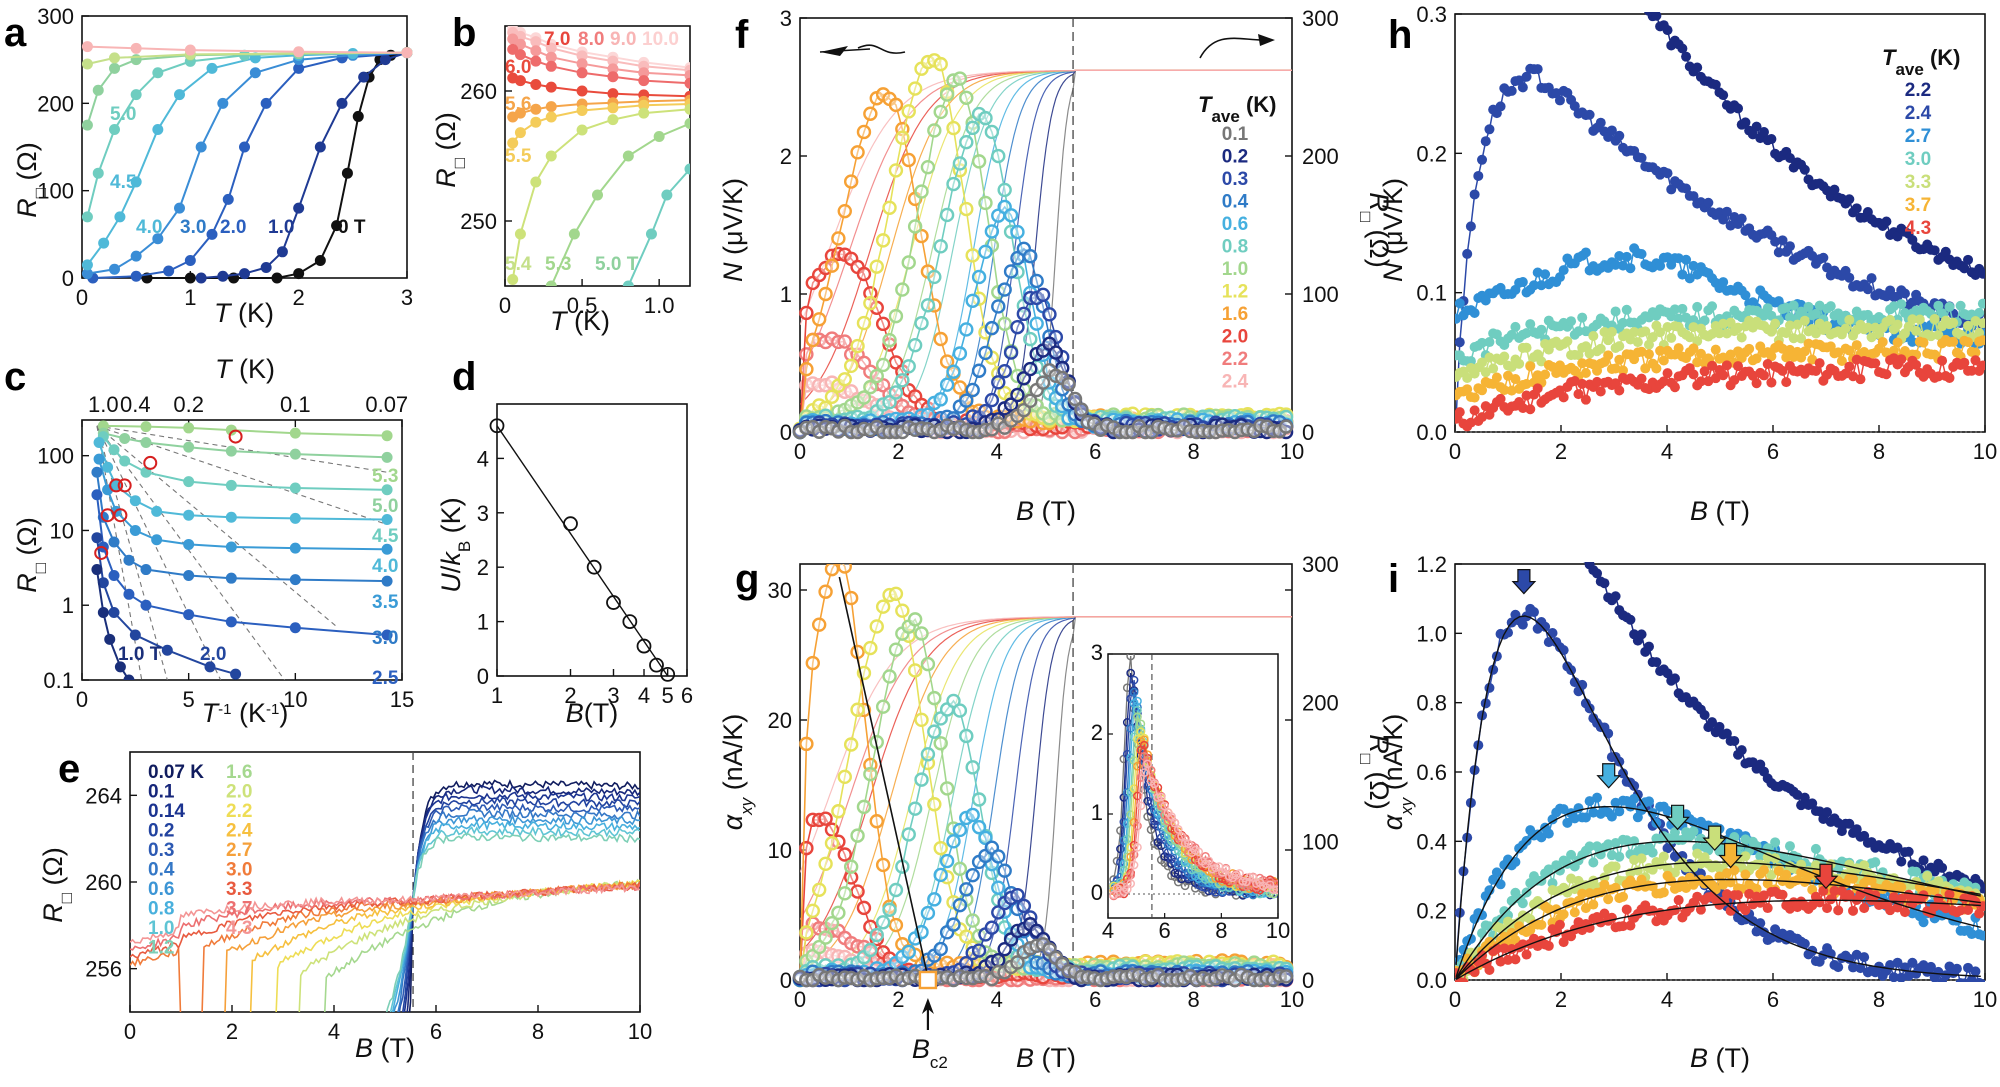  What do you see at coordinates (930, 1053) in the screenshot?
I see `bc2-label: Bc2` at bounding box center [930, 1053].